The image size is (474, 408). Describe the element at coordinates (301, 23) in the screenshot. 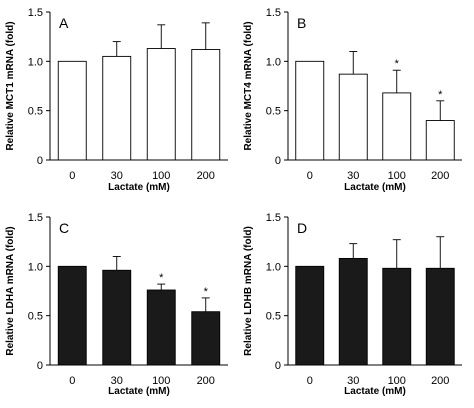

I see `panel-label: B` at that location.